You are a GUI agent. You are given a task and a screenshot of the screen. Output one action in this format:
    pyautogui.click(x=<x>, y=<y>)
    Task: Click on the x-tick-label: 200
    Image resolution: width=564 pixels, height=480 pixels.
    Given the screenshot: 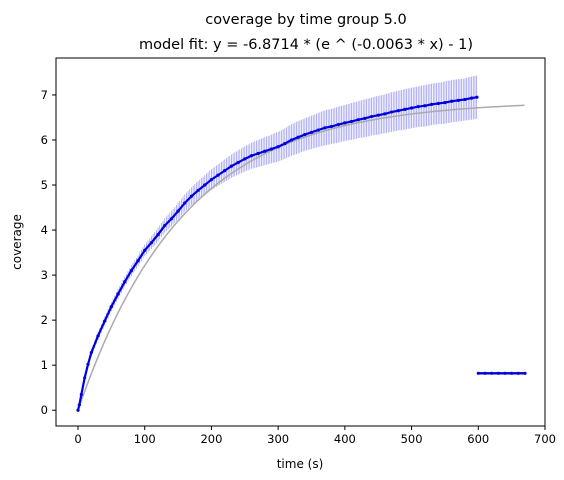 What is the action you would take?
    pyautogui.click(x=211, y=439)
    